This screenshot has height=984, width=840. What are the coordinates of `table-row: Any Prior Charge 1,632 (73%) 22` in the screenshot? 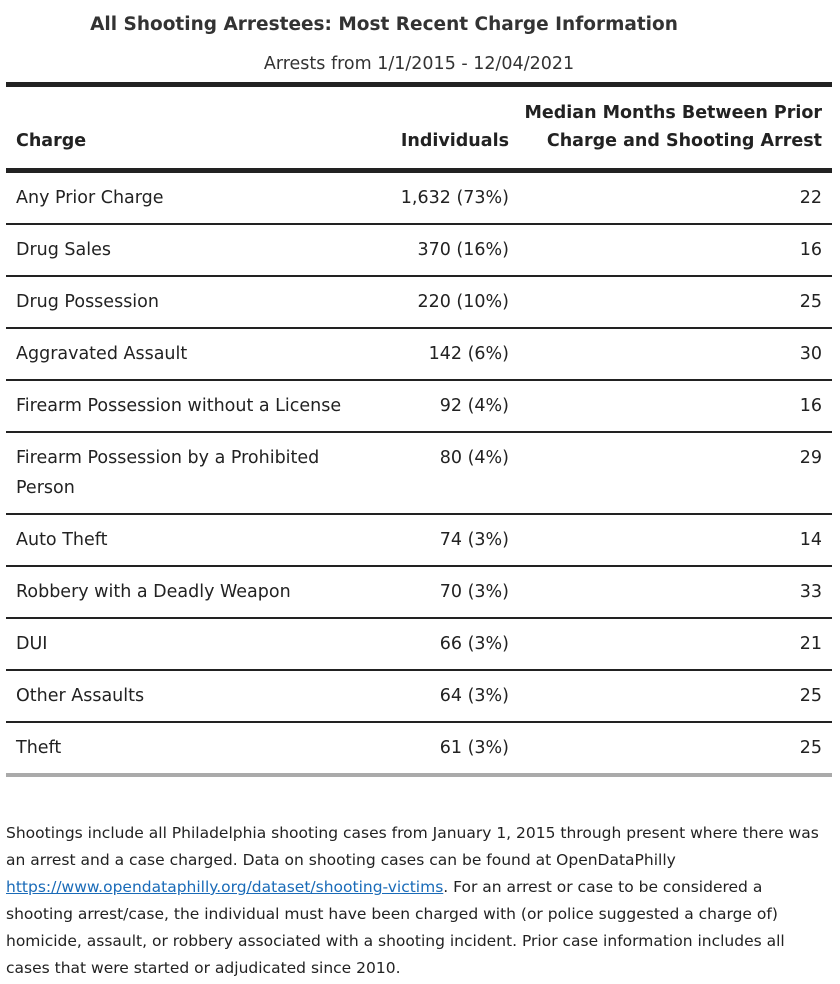 It's located at (419, 197).